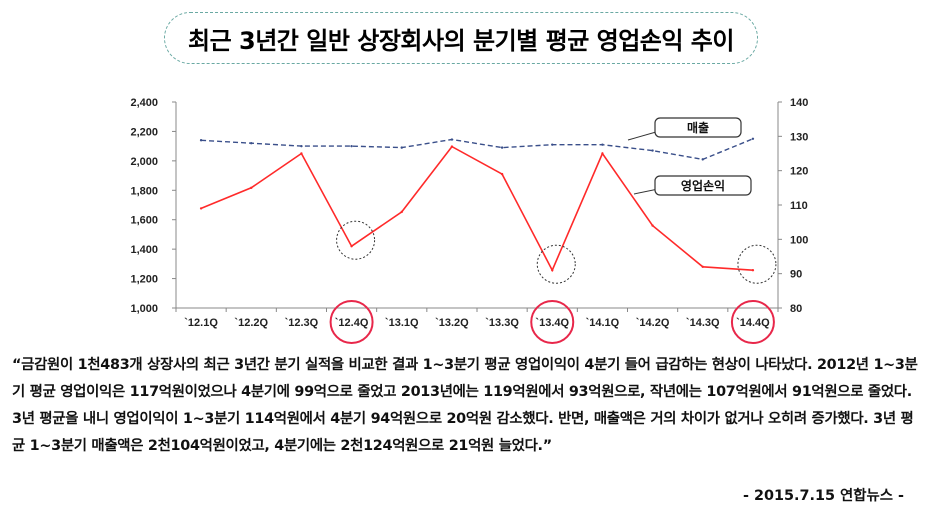 The width and height of the screenshot is (935, 511). Describe the element at coordinates (144, 221) in the screenshot. I see `y-left-tick-label: 1,600` at that location.